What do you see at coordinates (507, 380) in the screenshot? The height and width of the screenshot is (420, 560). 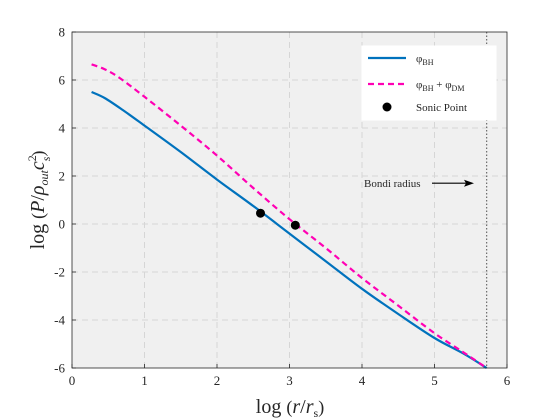 I see `x-tick-label: 6` at bounding box center [507, 380].